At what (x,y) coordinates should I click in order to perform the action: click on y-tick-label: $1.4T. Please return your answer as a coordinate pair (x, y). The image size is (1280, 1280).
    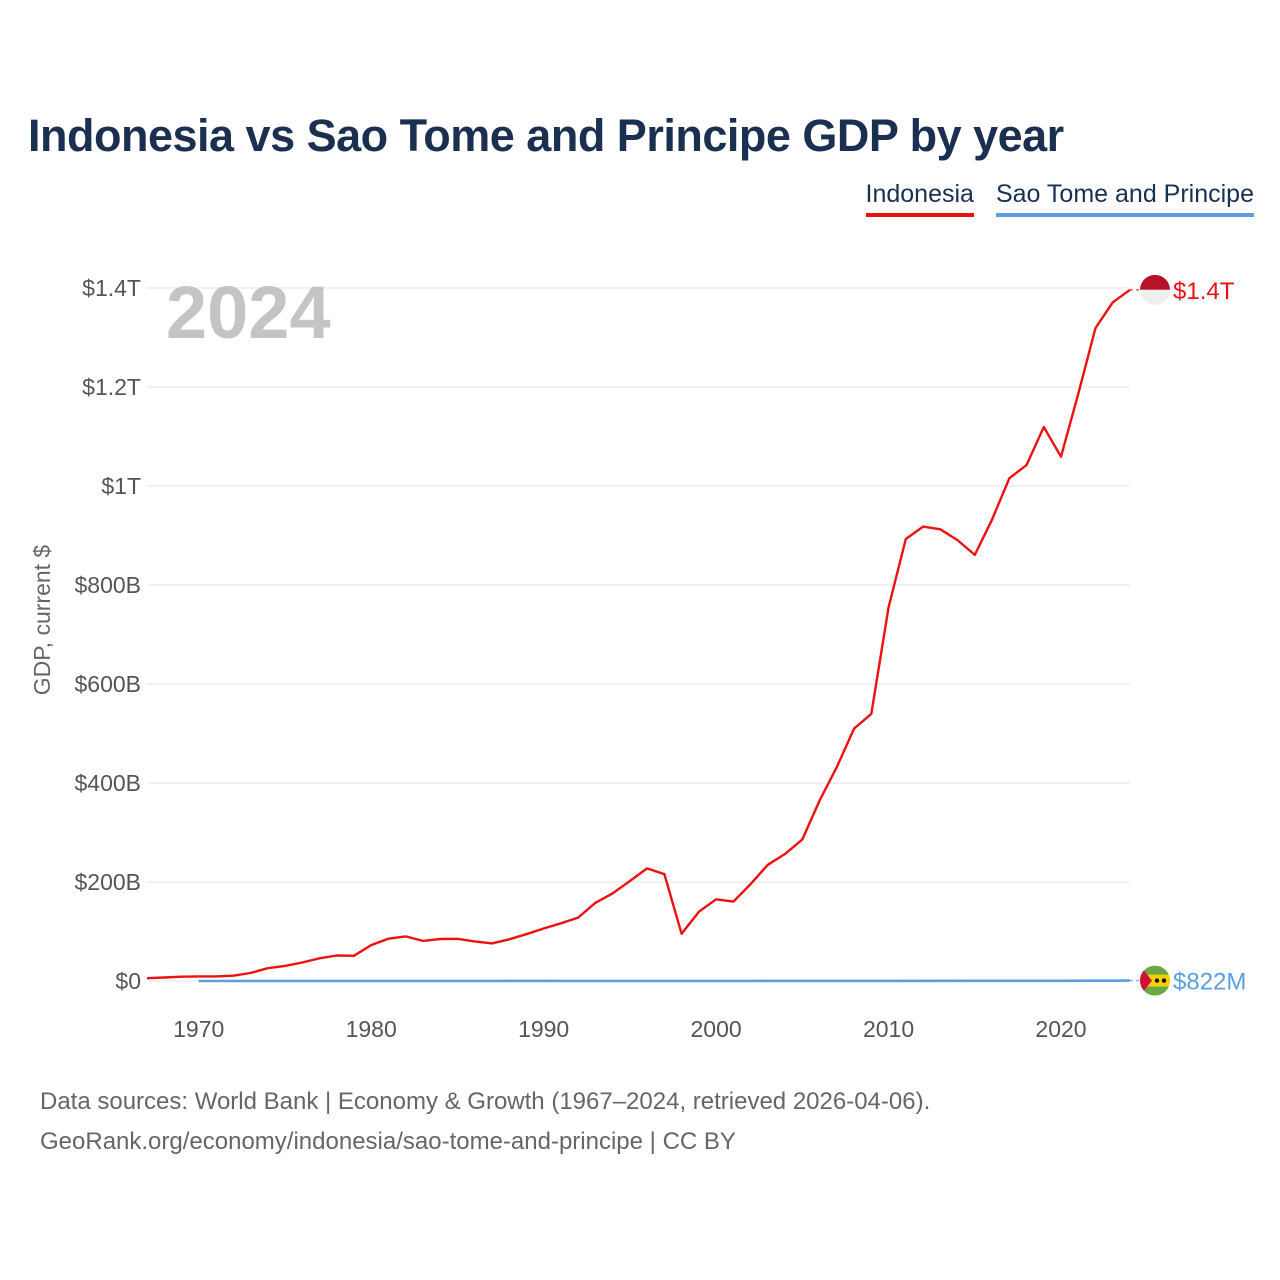
    Looking at the image, I should click on (111, 288).